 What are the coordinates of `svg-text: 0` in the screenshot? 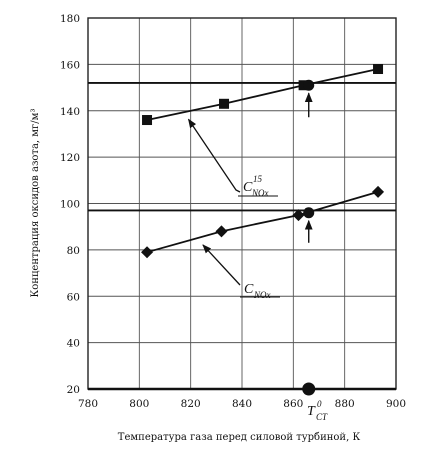 It's located at (319, 404).